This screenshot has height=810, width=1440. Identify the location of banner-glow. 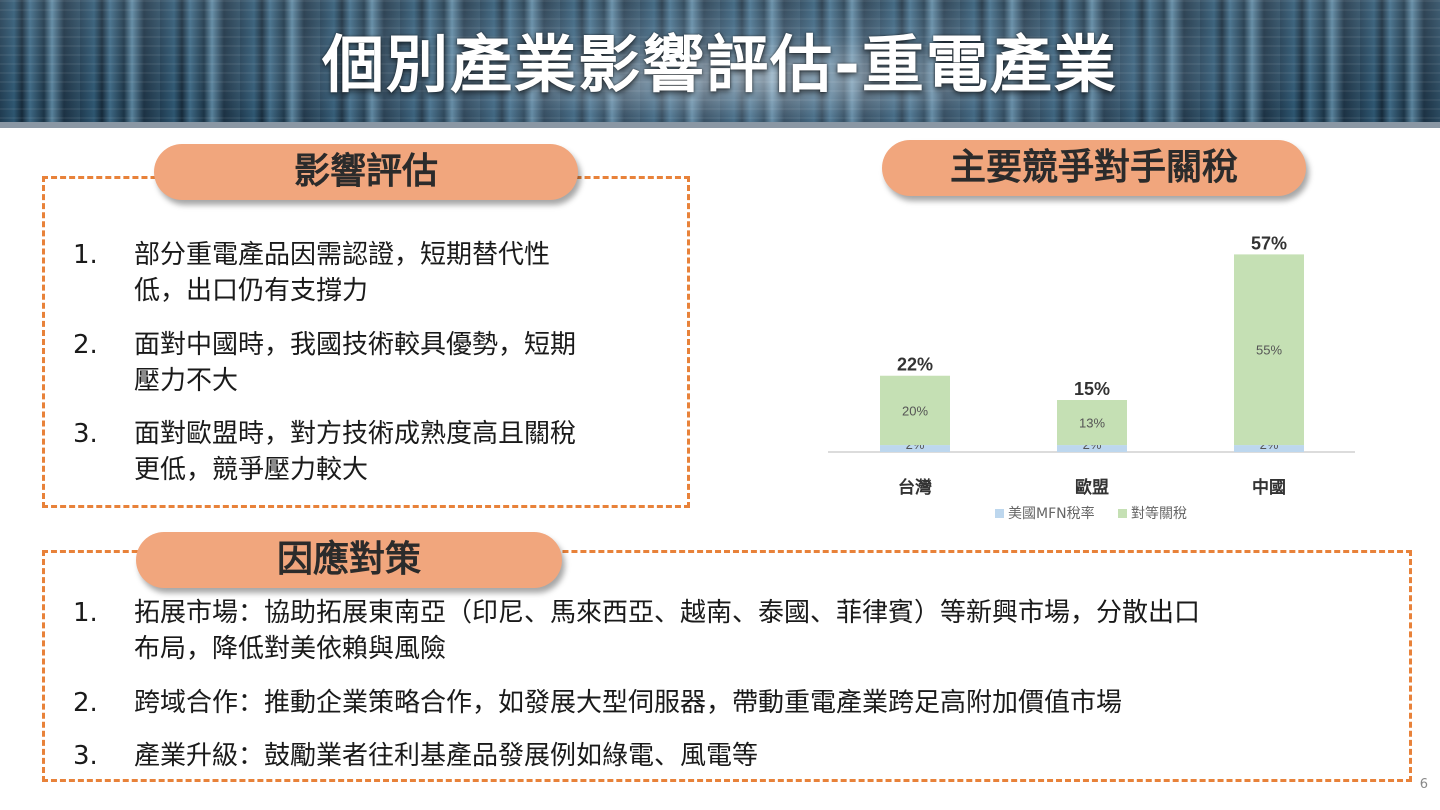
(750, 64).